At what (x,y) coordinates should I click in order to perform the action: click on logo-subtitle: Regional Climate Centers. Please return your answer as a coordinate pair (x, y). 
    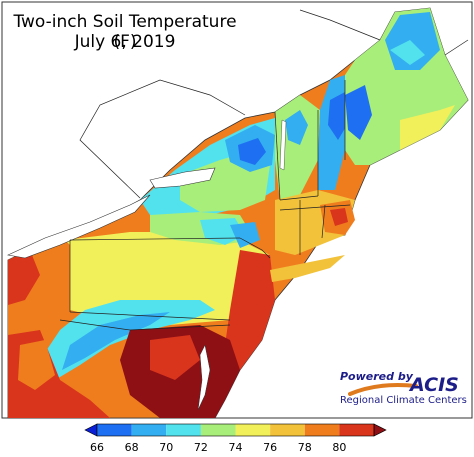
    Looking at the image, I should click on (403, 400).